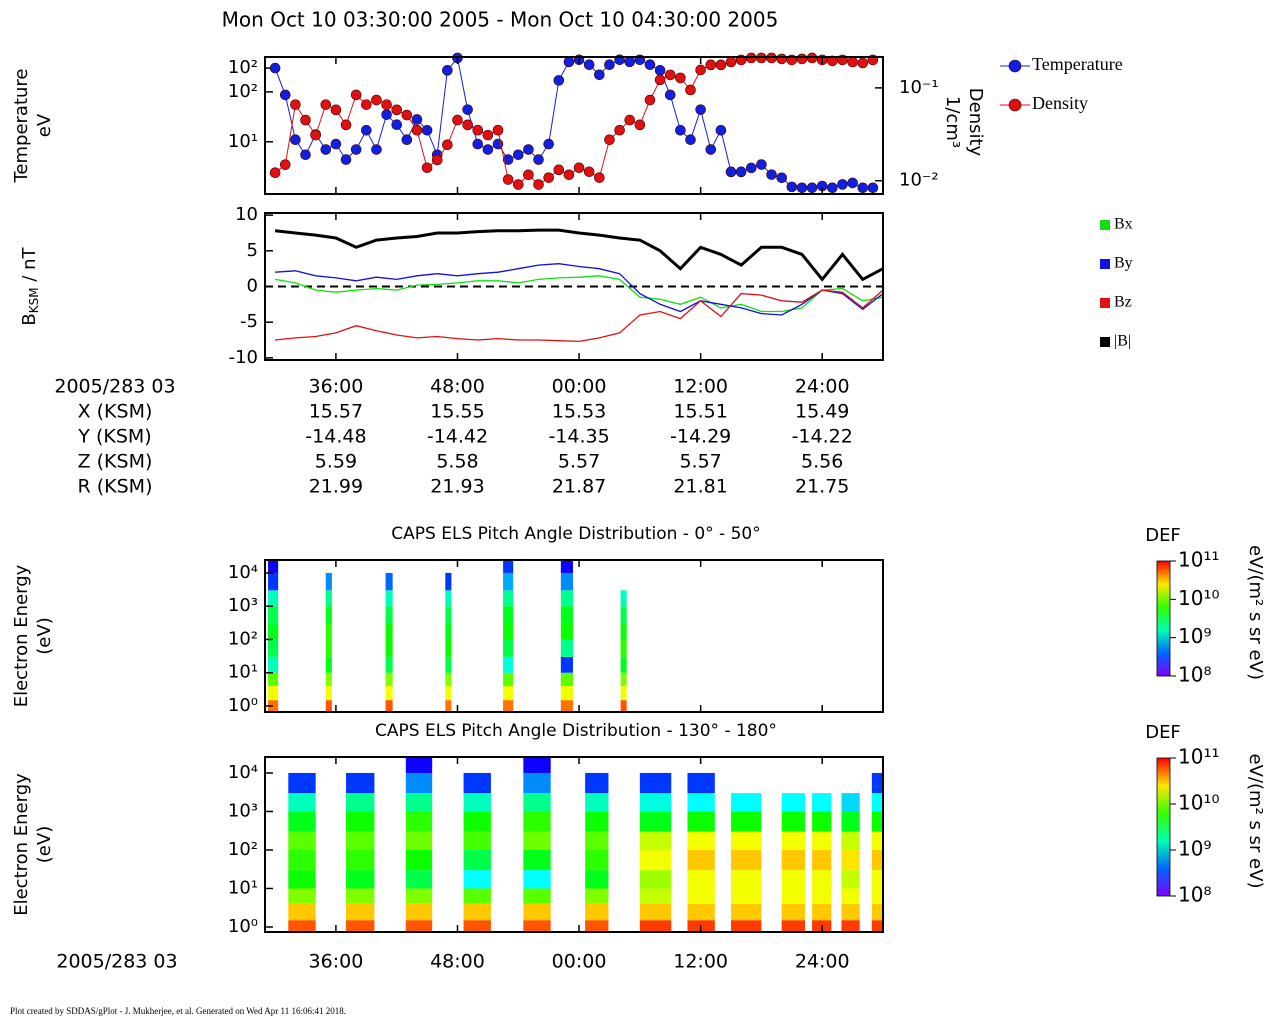  I want to click on y-tick-label: 10², so click(243, 91).